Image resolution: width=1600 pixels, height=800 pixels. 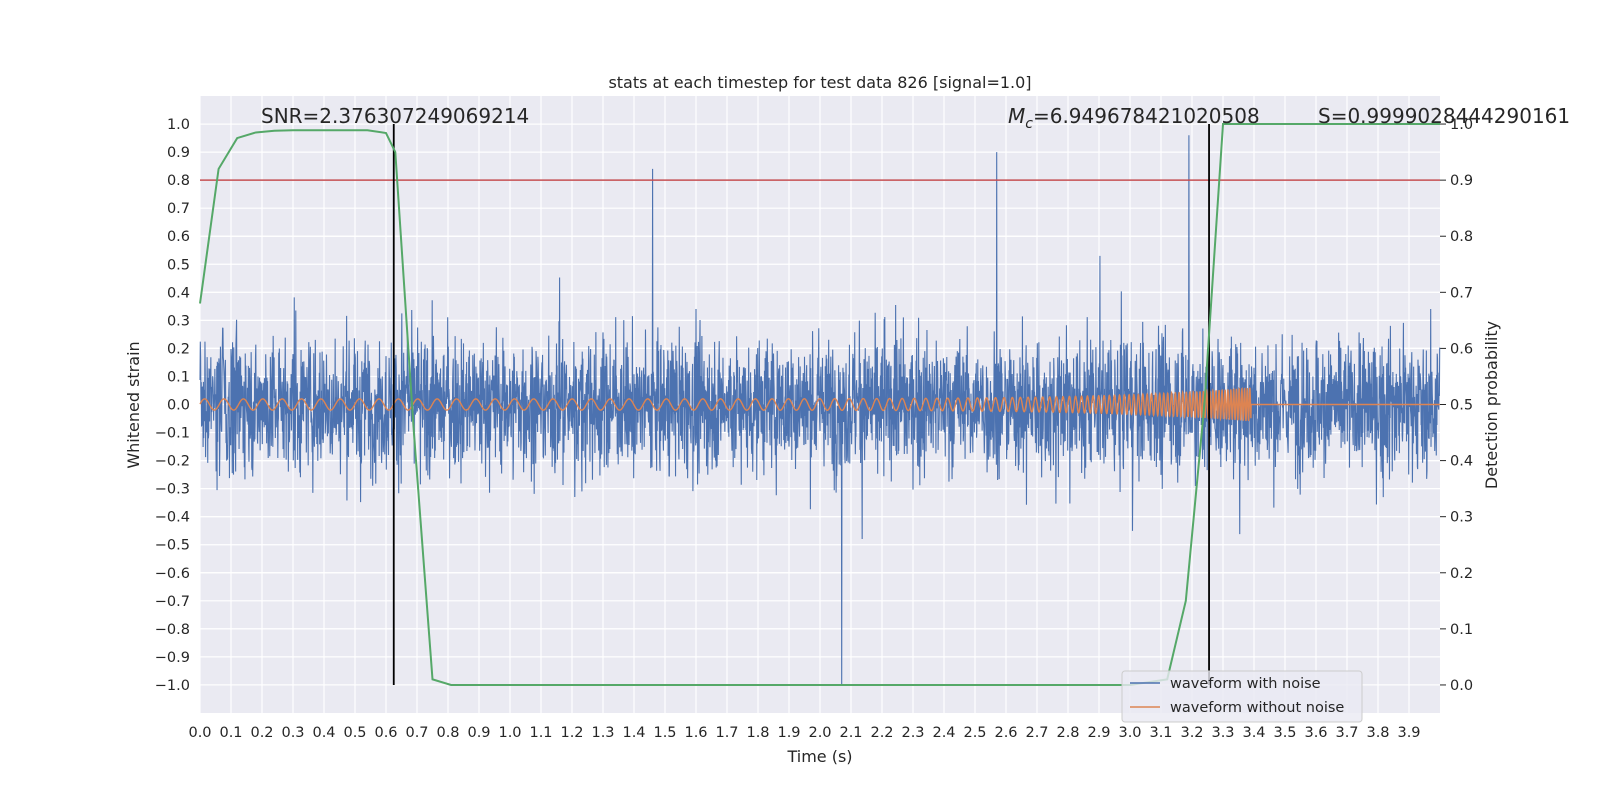 I want to click on x-tick-label: 0.8, so click(x=447, y=733).